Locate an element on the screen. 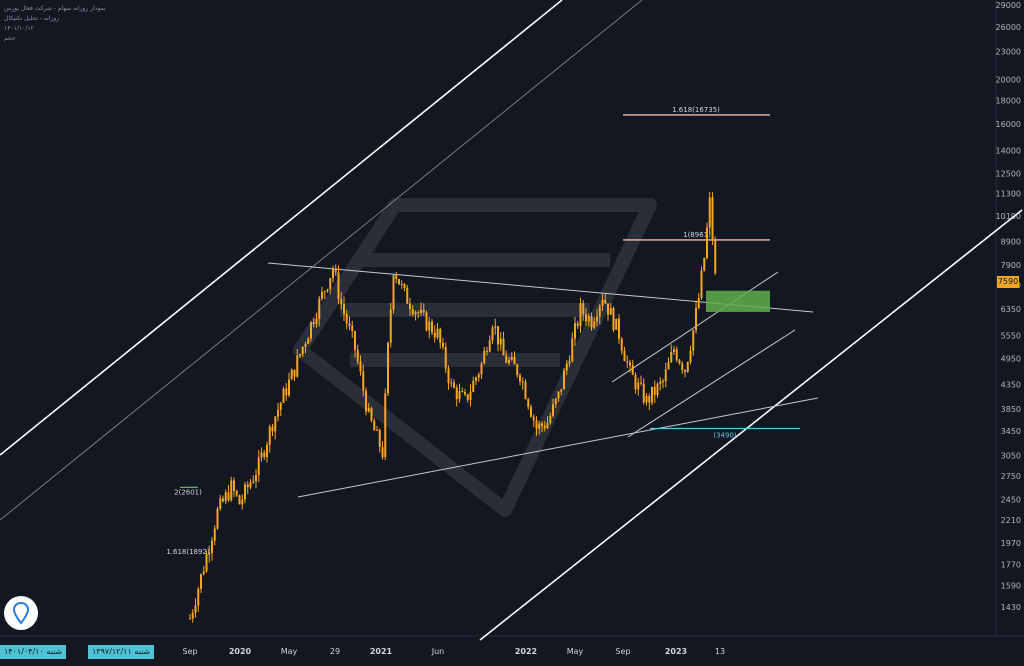 The height and width of the screenshot is (666, 1024). y-tick-label: 12500 is located at coordinates (1008, 173).